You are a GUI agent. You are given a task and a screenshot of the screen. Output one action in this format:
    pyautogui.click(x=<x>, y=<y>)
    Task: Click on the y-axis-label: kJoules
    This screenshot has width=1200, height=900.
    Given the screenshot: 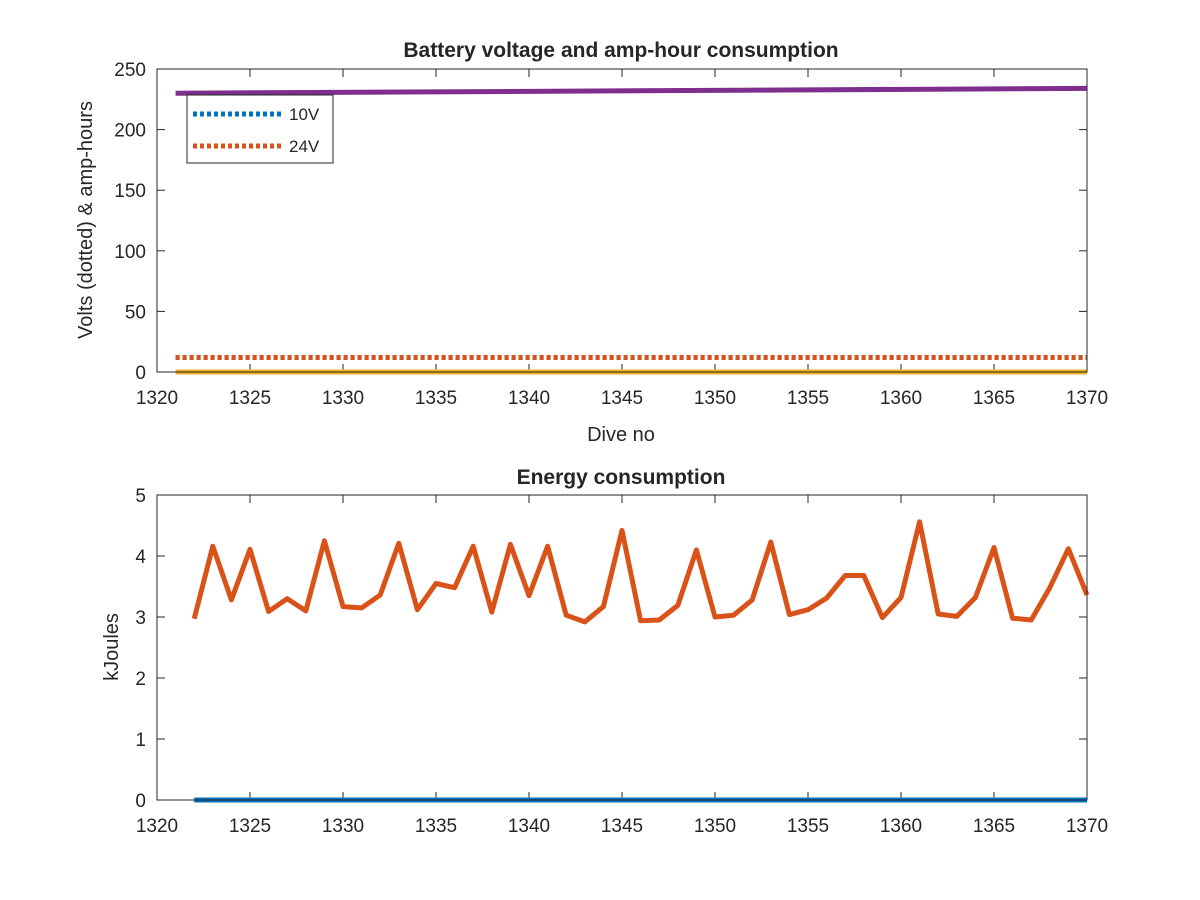 What is the action you would take?
    pyautogui.click(x=112, y=647)
    